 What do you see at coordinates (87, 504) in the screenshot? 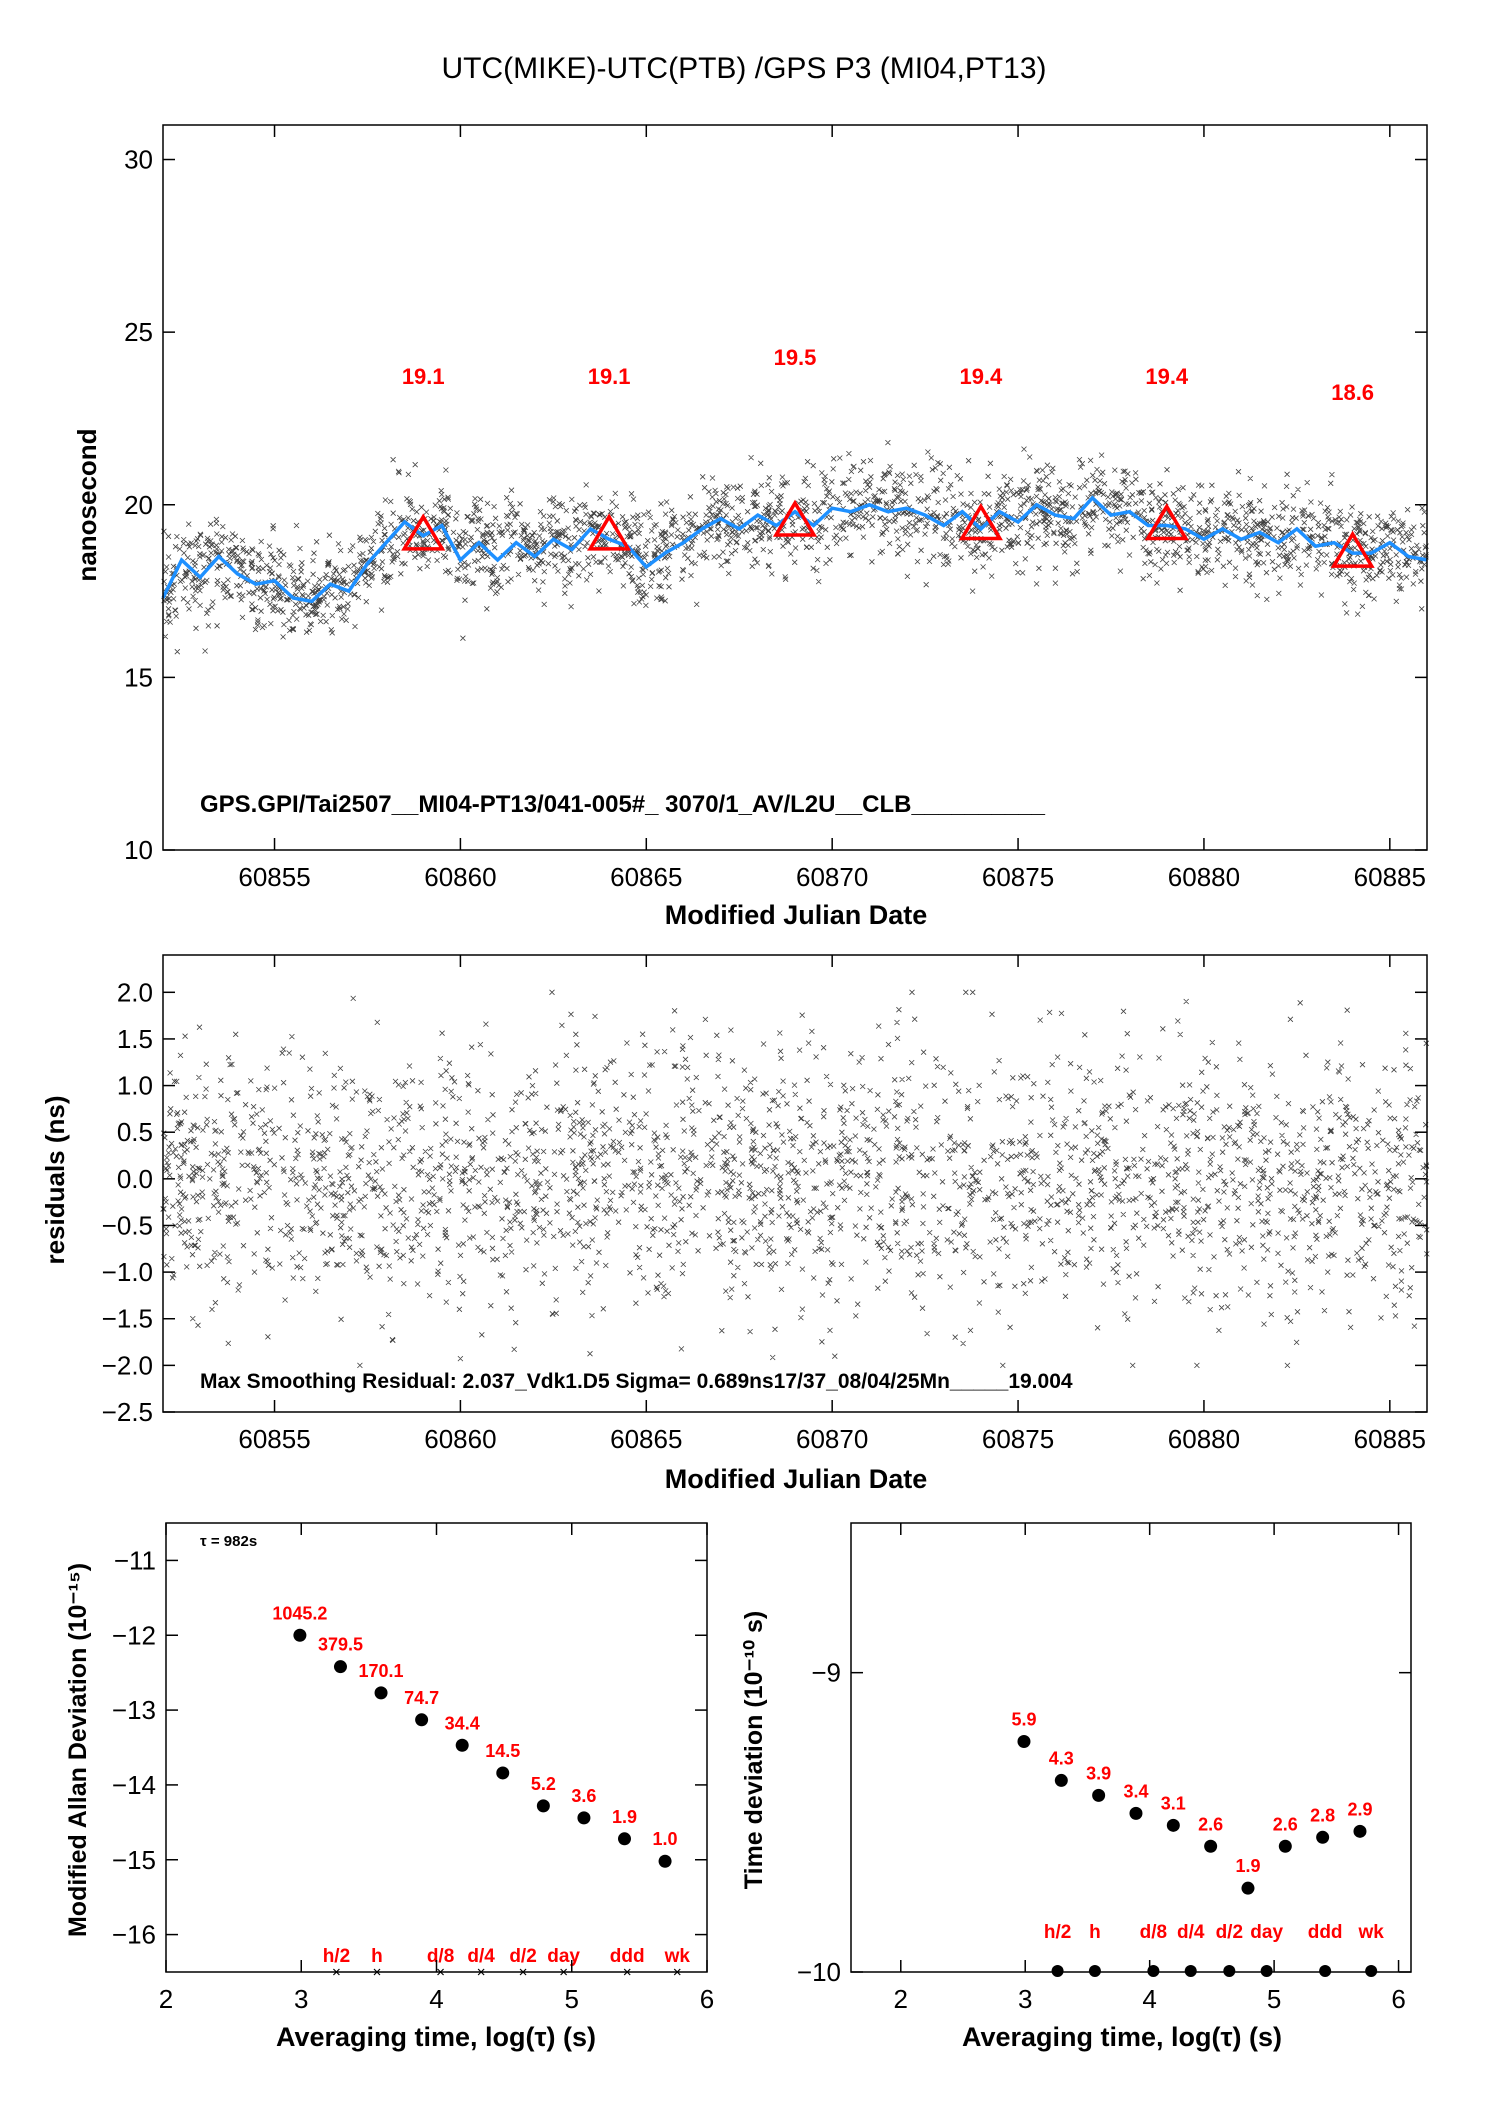
I see `main-ylabel: nanosecond` at bounding box center [87, 504].